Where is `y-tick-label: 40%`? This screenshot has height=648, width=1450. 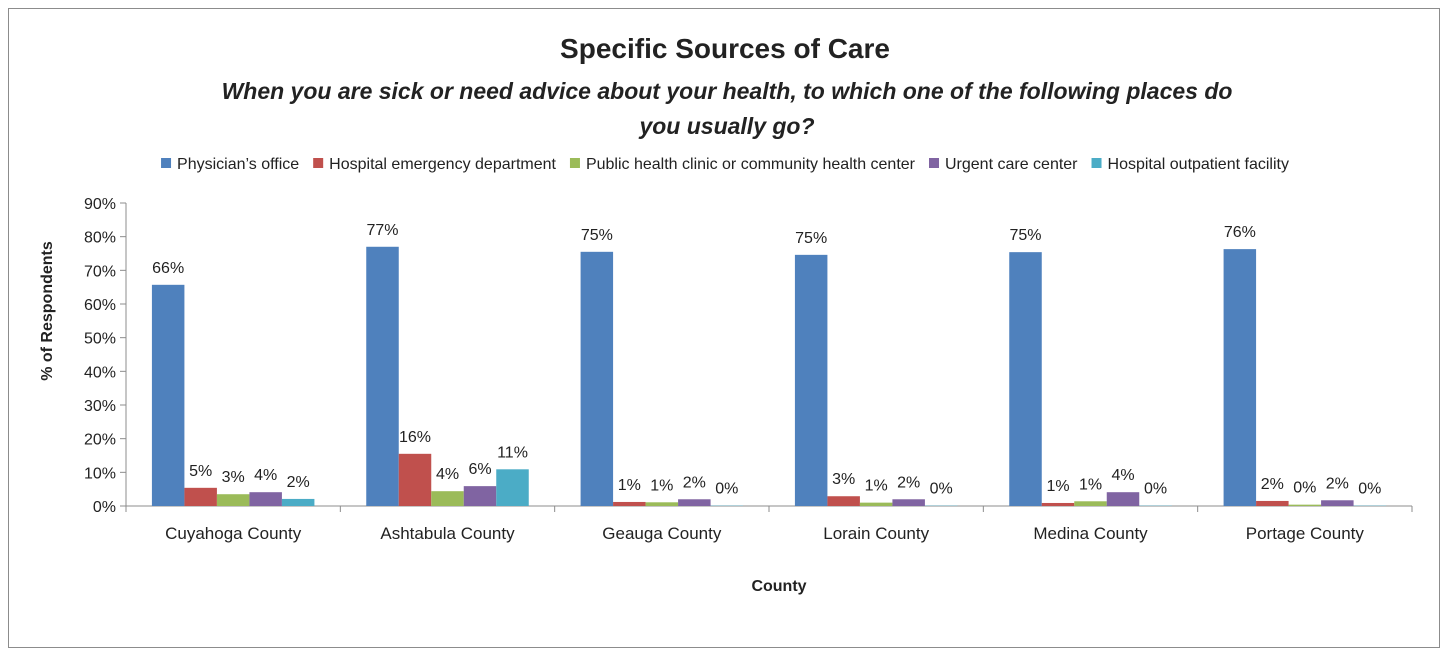 y-tick-label: 40% is located at coordinates (100, 372).